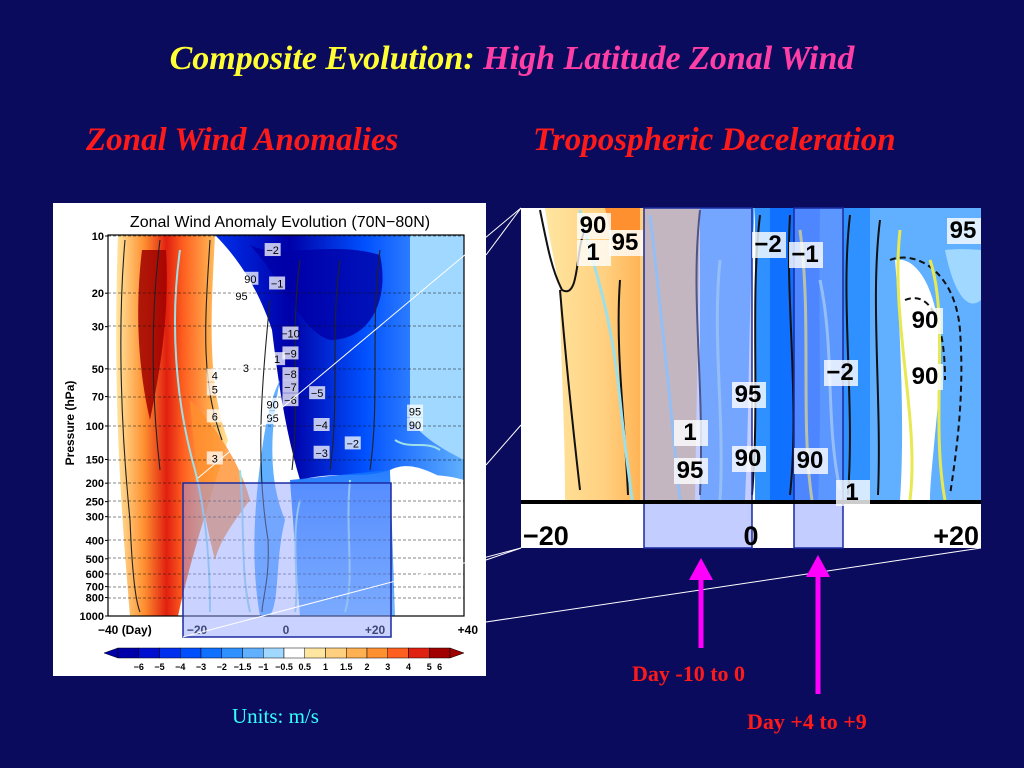 This screenshot has width=1024, height=768. Describe the element at coordinates (290, 388) in the screenshot. I see `contour-value-label: −7` at that location.